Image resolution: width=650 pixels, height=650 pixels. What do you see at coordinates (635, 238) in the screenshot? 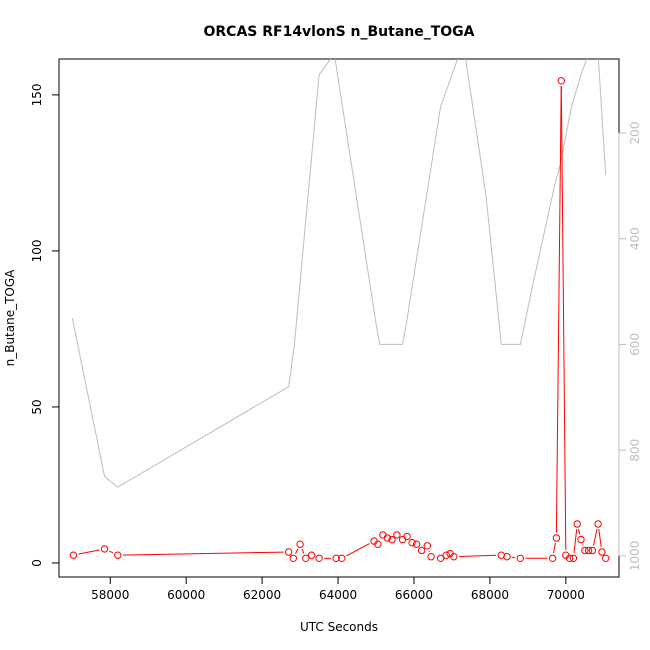
I see `right-tick-label: 400` at bounding box center [635, 238].